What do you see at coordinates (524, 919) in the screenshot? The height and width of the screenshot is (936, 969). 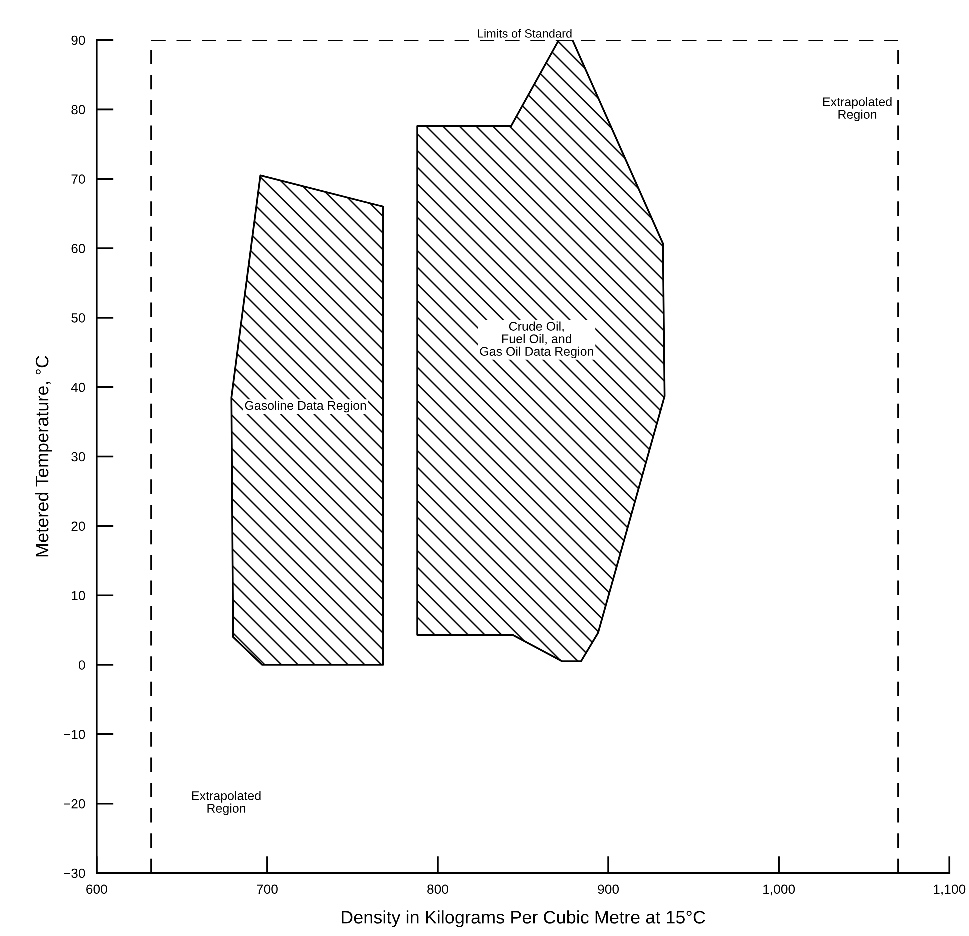 I see `x-axis-title: Density in Kilograms Per Cubic Metre at 15°C` at bounding box center [524, 919].